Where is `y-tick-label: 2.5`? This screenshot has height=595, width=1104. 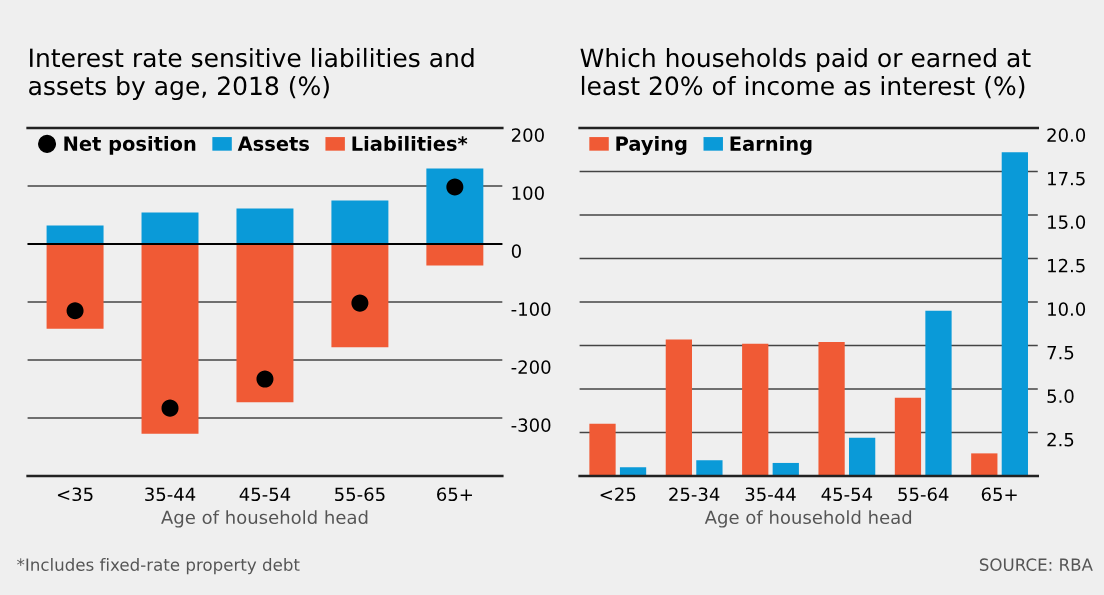 y-tick-label: 2.5 is located at coordinates (1060, 439).